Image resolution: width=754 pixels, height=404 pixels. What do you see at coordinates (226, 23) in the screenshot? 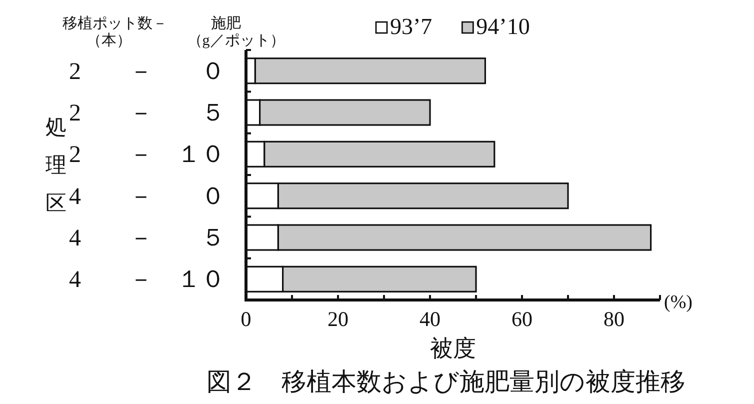
I see `text: 施肥` at bounding box center [226, 23].